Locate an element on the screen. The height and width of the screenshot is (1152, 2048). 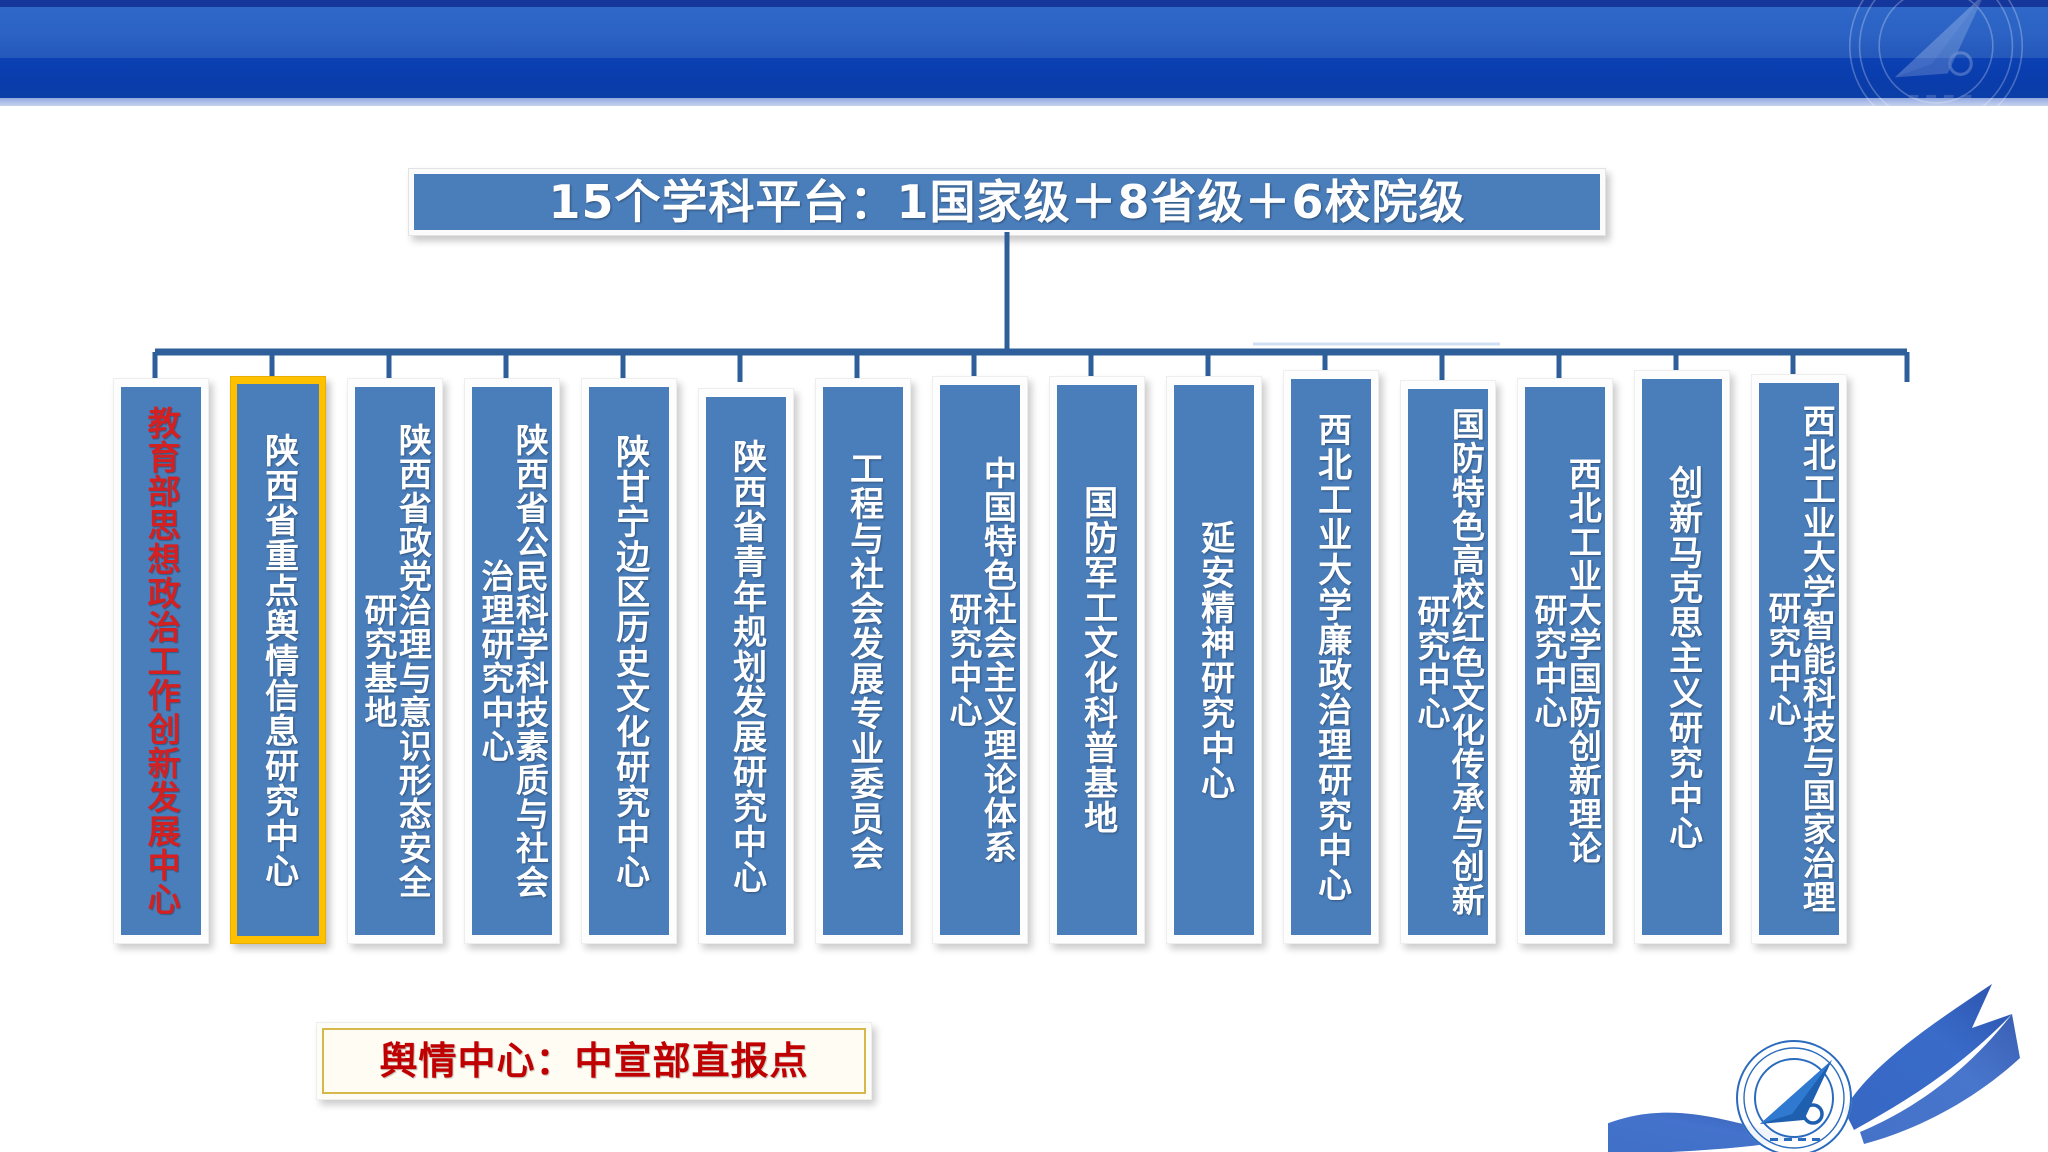
footer-branding is located at coordinates (1828, 1047).